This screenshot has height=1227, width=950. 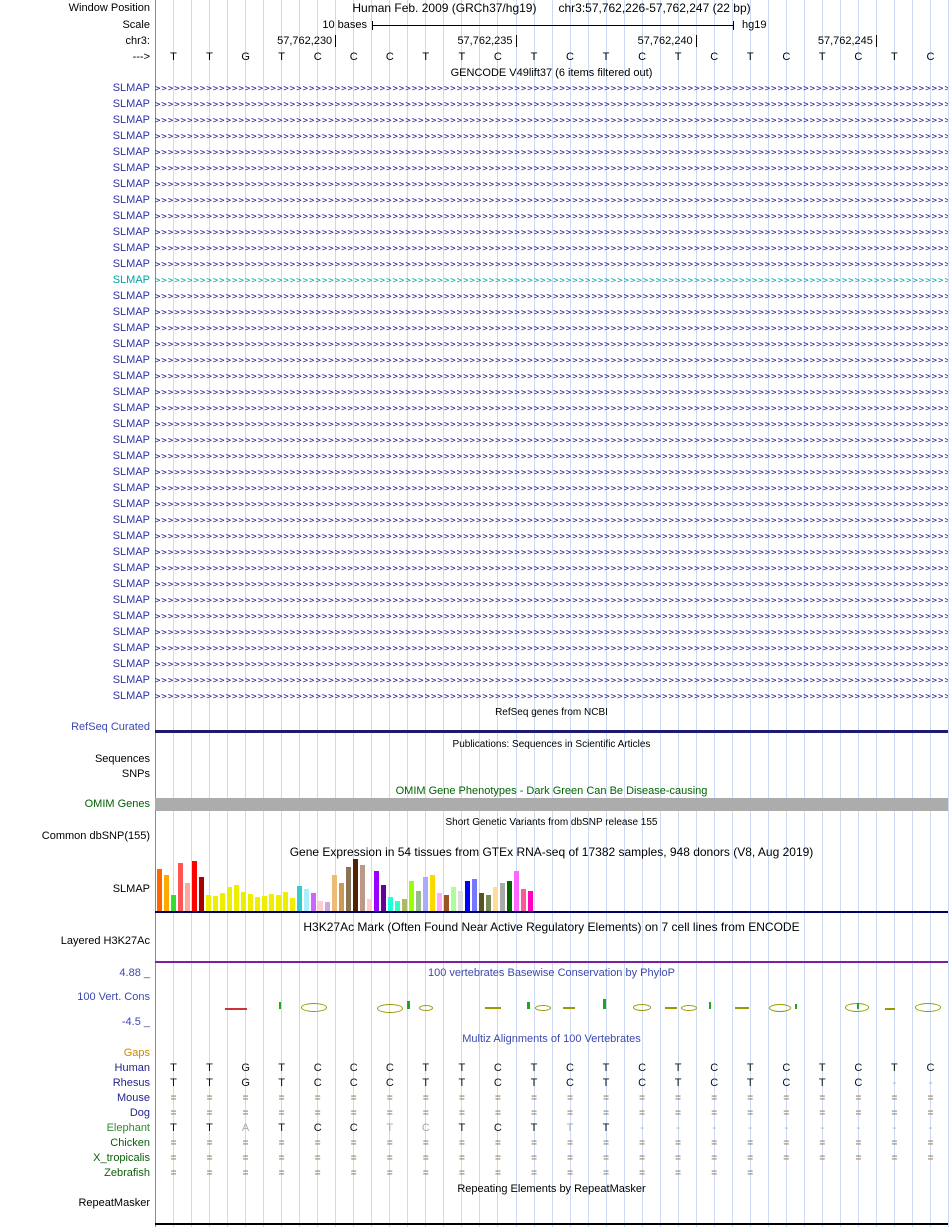 What do you see at coordinates (131, 1083) in the screenshot?
I see `multiz-species-label: Rhesus` at bounding box center [131, 1083].